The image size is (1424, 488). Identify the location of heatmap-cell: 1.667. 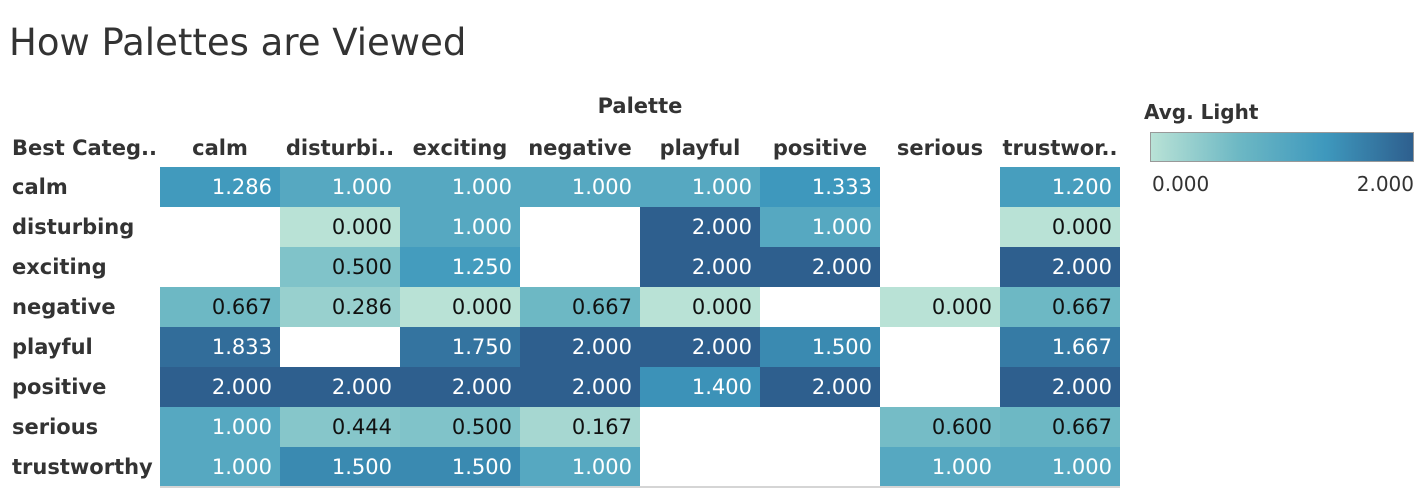
(1060, 347).